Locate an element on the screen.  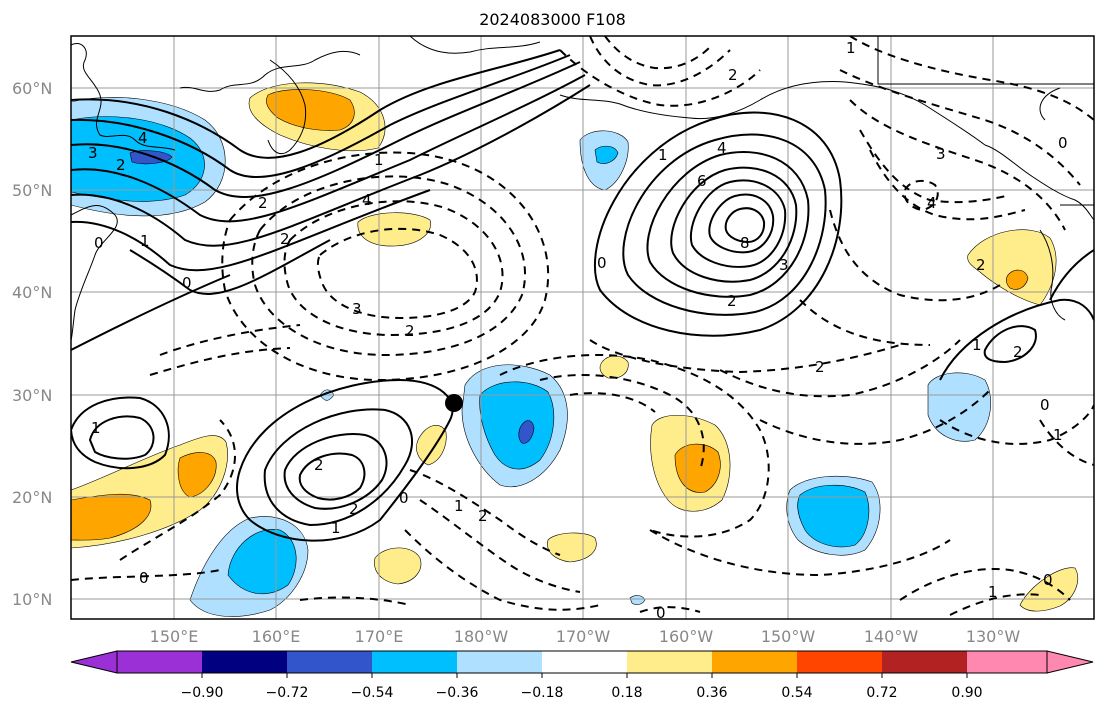
lat-label: 40°N is located at coordinates (32, 292).